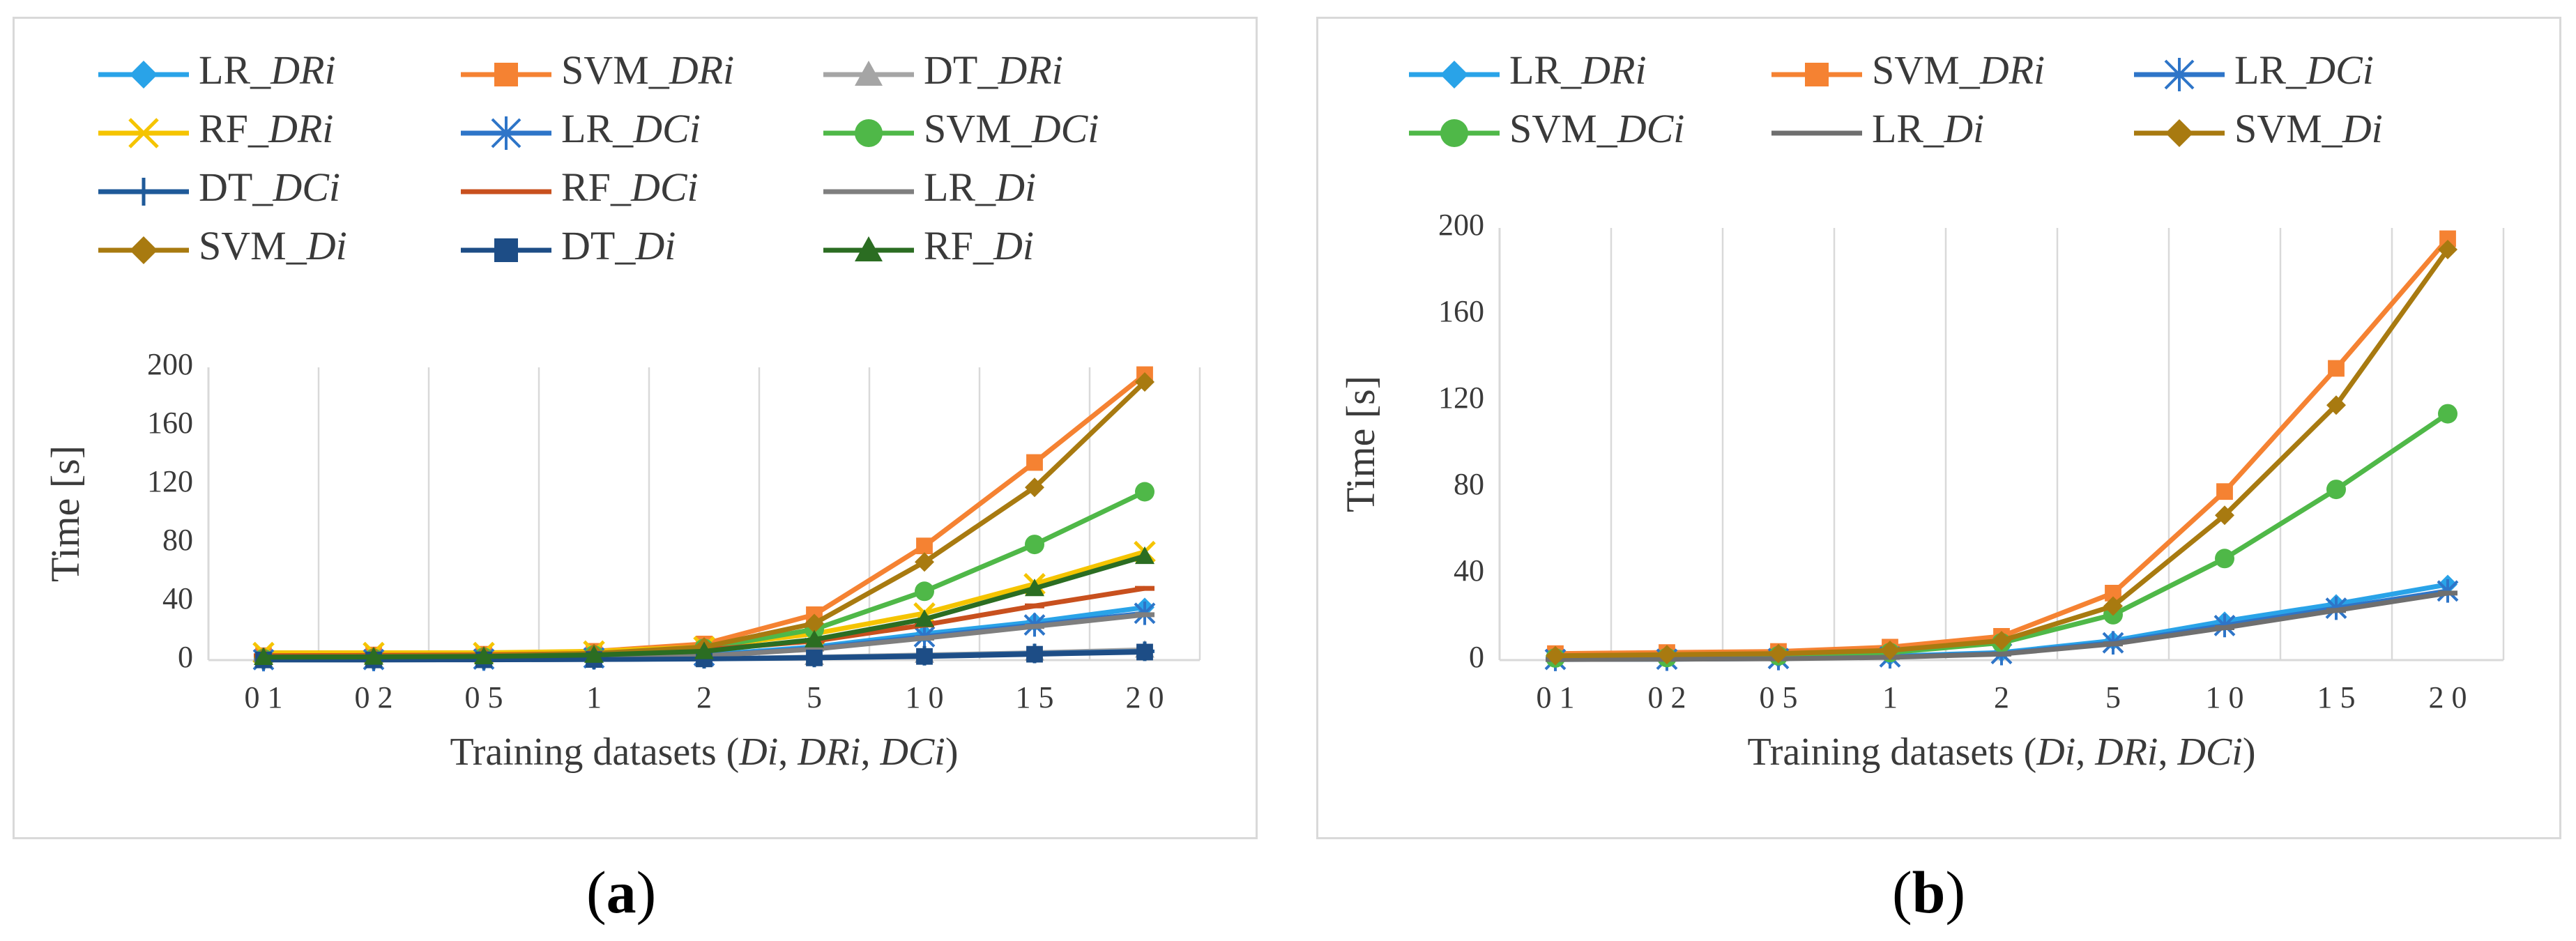  Describe the element at coordinates (1145, 697) in the screenshot. I see `chart-a-x-tick-label: 2 0` at that location.